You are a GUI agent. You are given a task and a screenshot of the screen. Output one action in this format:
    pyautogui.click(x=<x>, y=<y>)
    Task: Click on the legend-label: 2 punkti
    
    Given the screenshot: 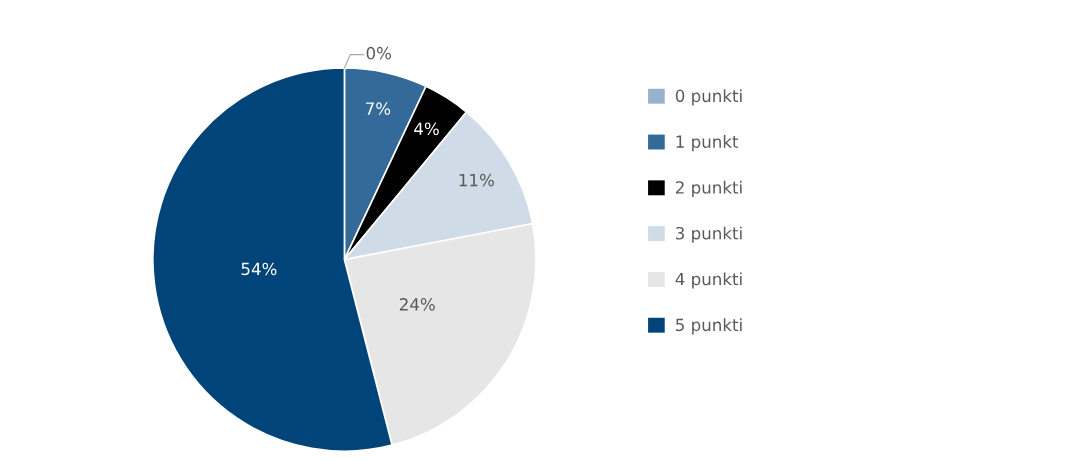 What is the action you would take?
    pyautogui.click(x=708, y=188)
    